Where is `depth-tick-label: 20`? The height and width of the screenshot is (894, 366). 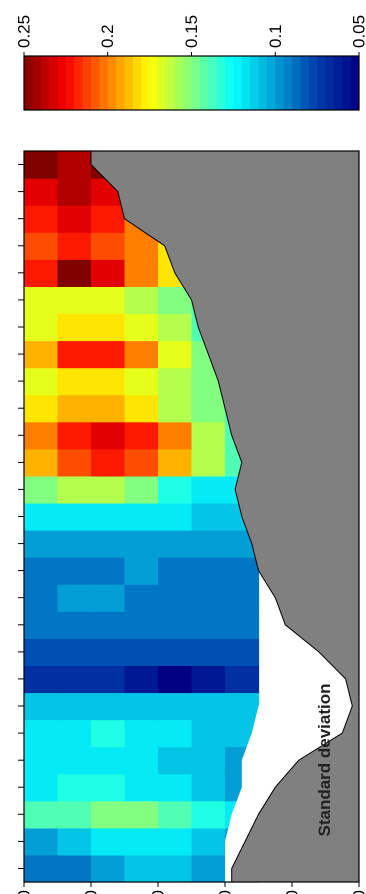
depth-tick-label: 20 is located at coordinates (91, 892).